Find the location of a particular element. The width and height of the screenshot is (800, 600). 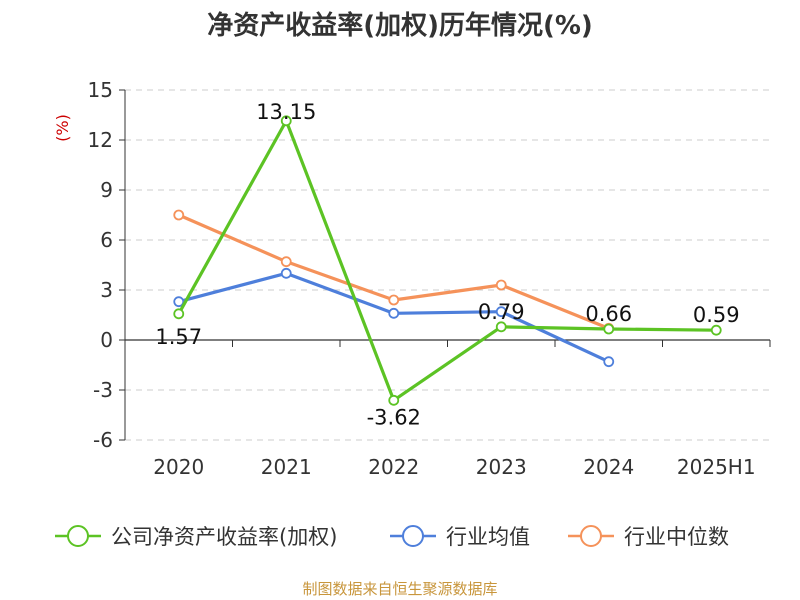

x-tick-label: 2022 is located at coordinates (393, 467).